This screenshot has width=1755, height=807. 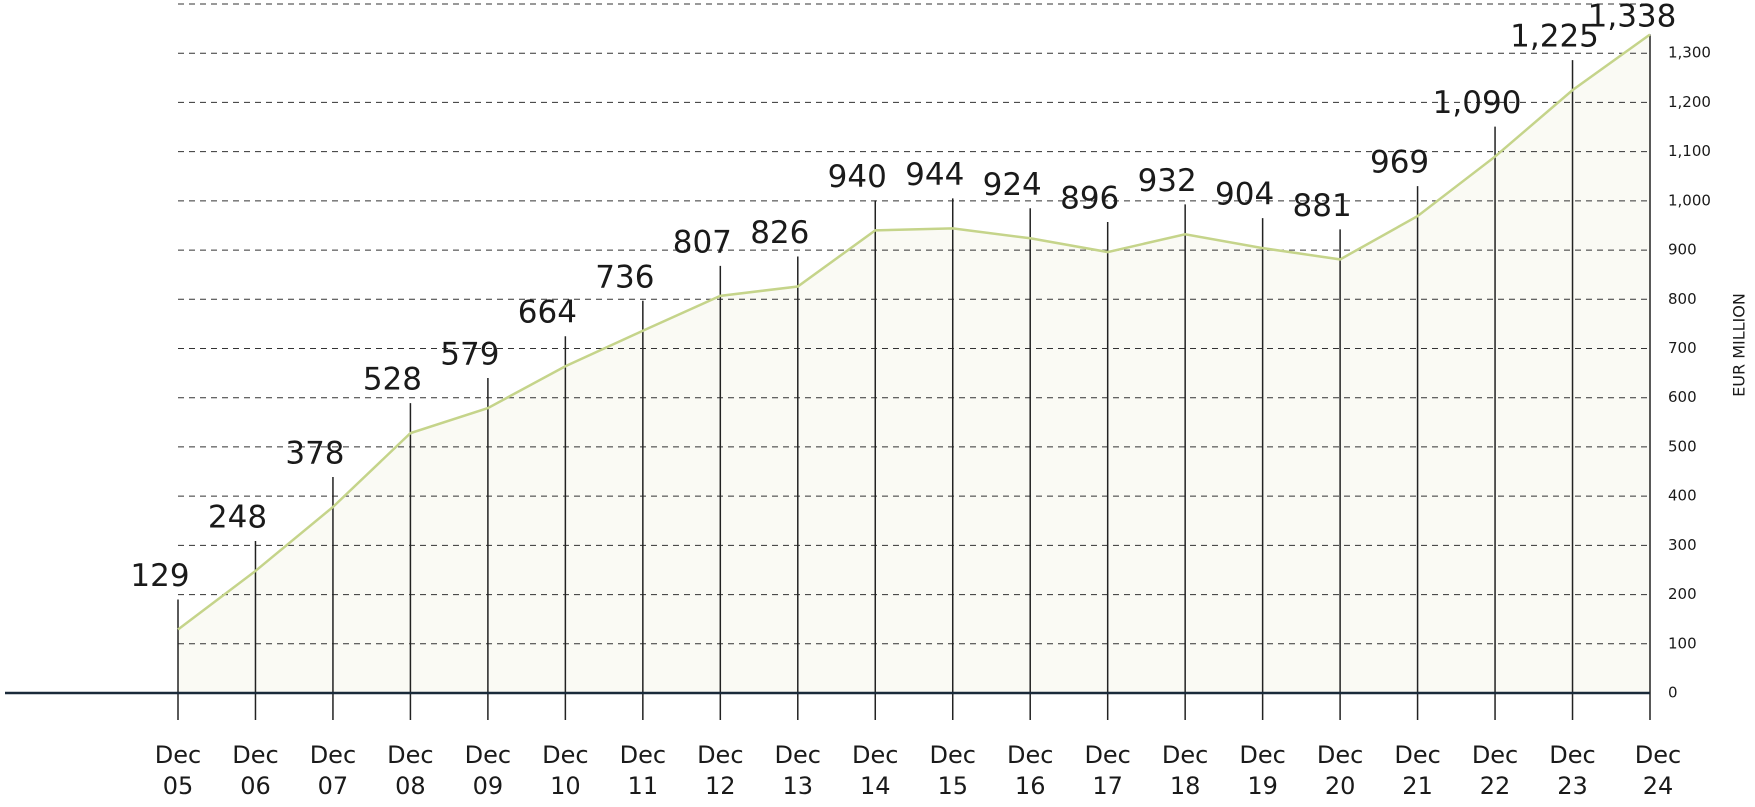 What do you see at coordinates (1185, 770) in the screenshot?
I see `x-tick-label: Dec 18` at bounding box center [1185, 770].